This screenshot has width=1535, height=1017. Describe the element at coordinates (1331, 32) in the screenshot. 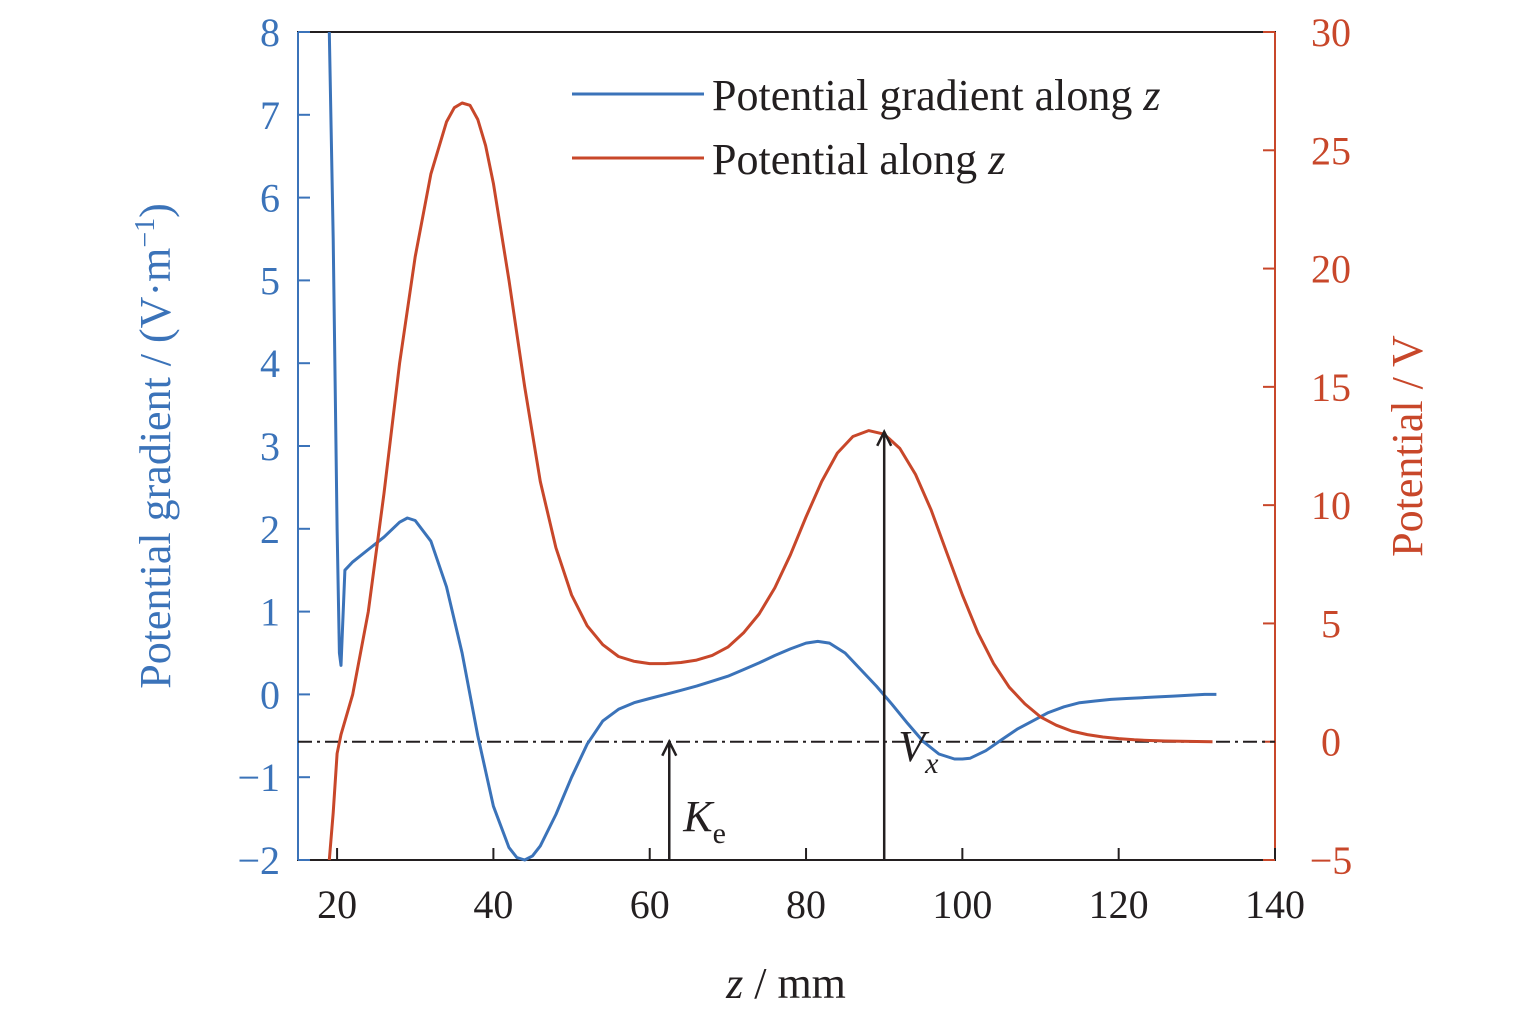

I see `y-right-tick-label: 30` at that location.